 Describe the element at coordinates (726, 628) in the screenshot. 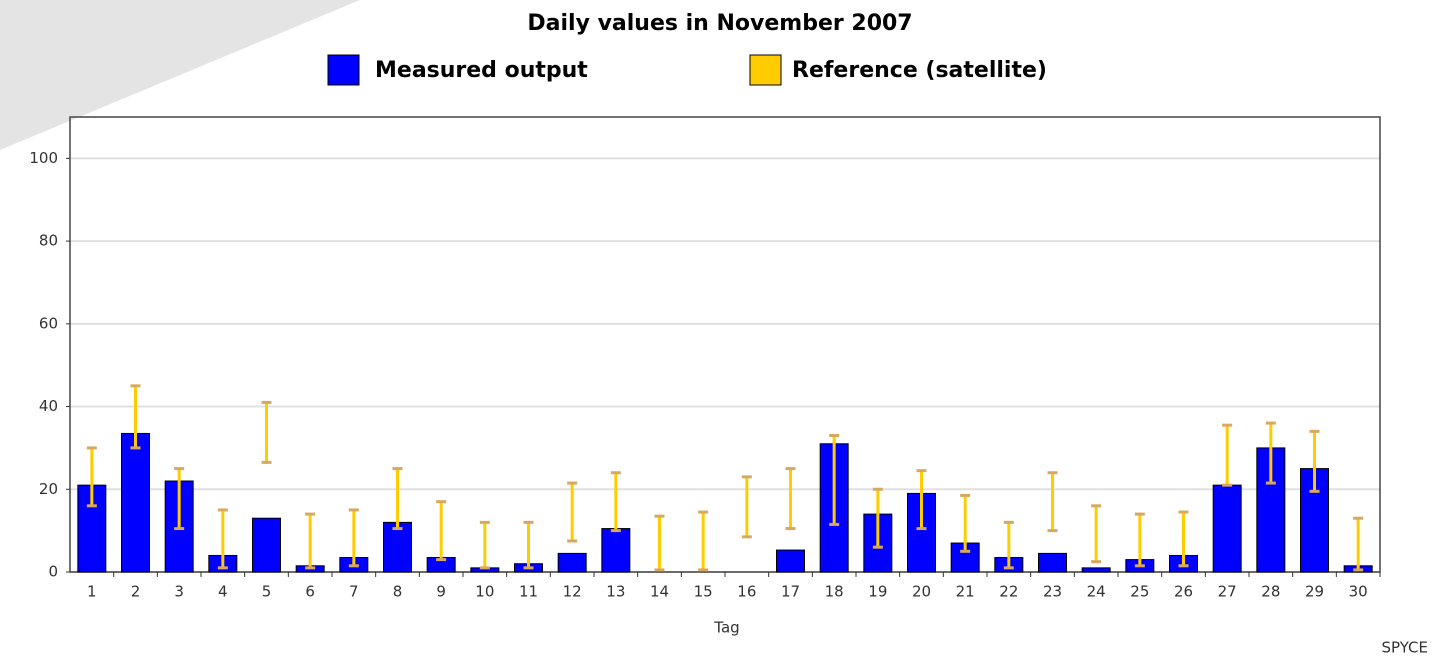

I see `x-axis-label: Tag` at that location.